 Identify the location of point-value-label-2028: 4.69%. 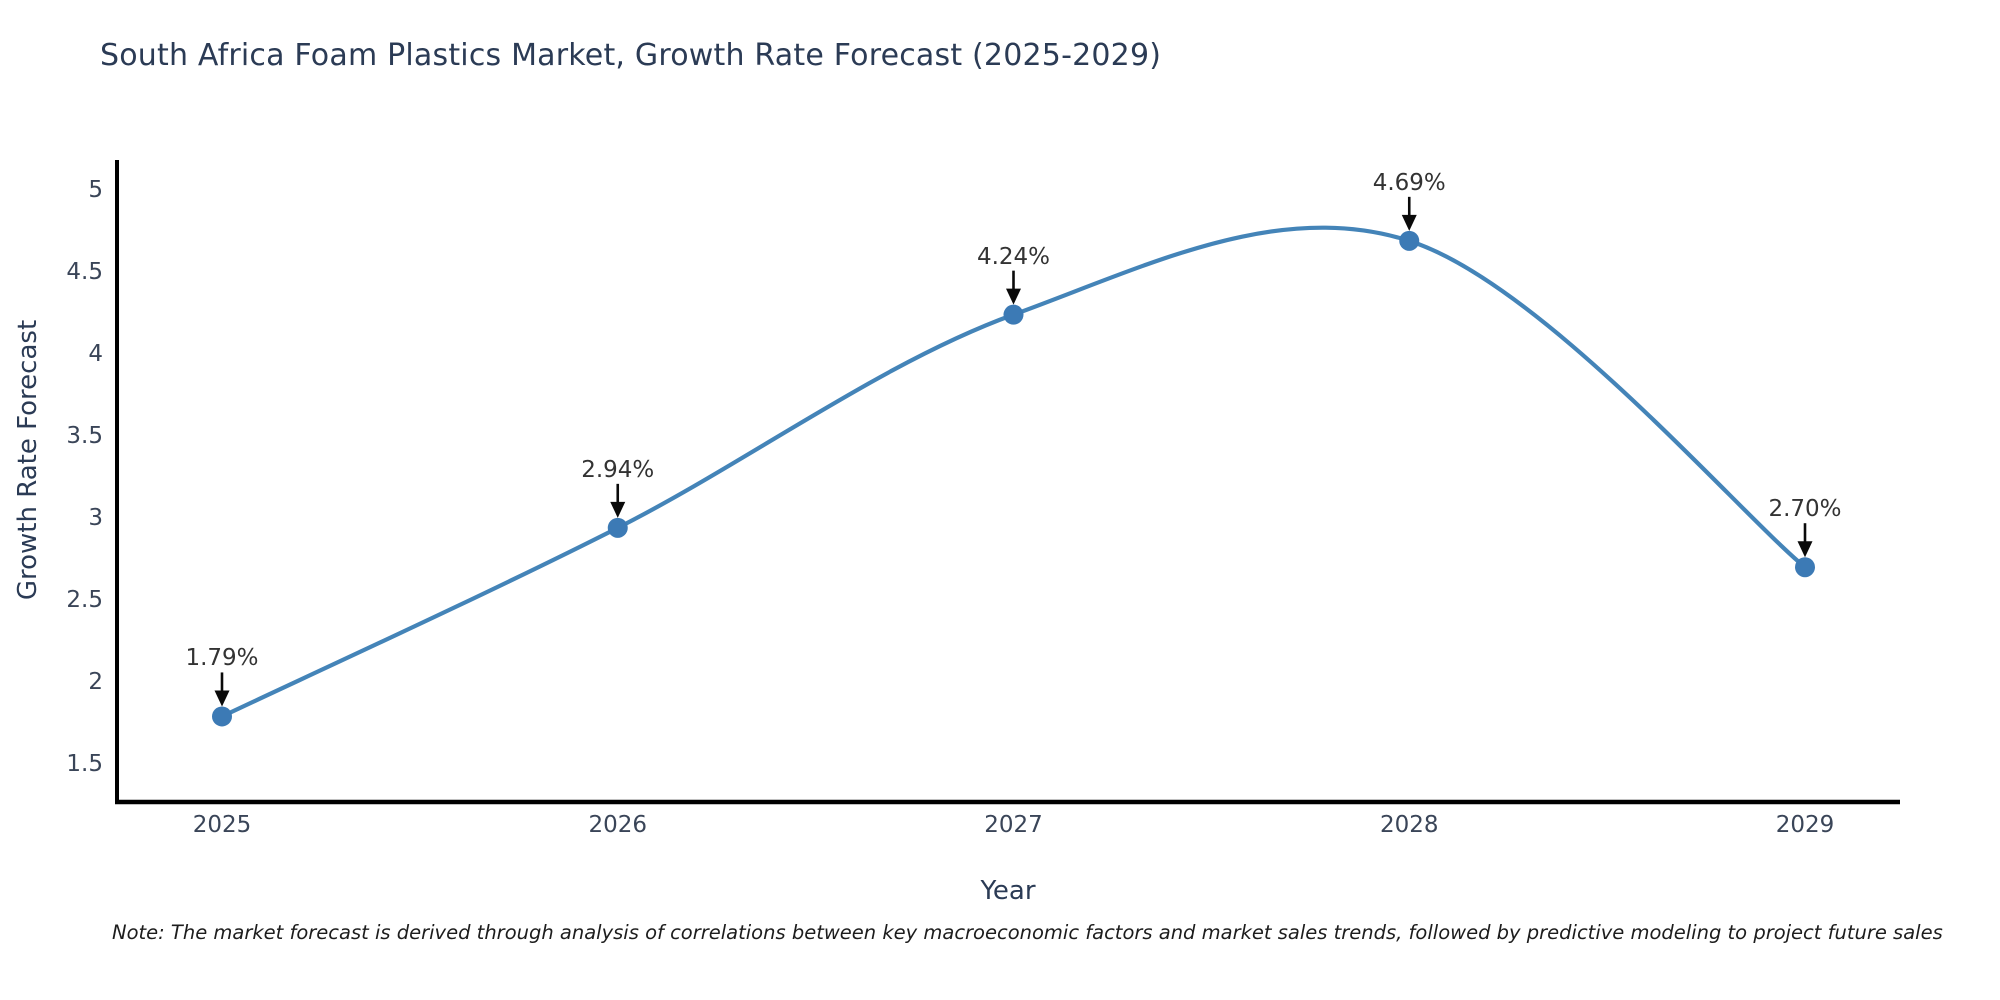
(1409, 182).